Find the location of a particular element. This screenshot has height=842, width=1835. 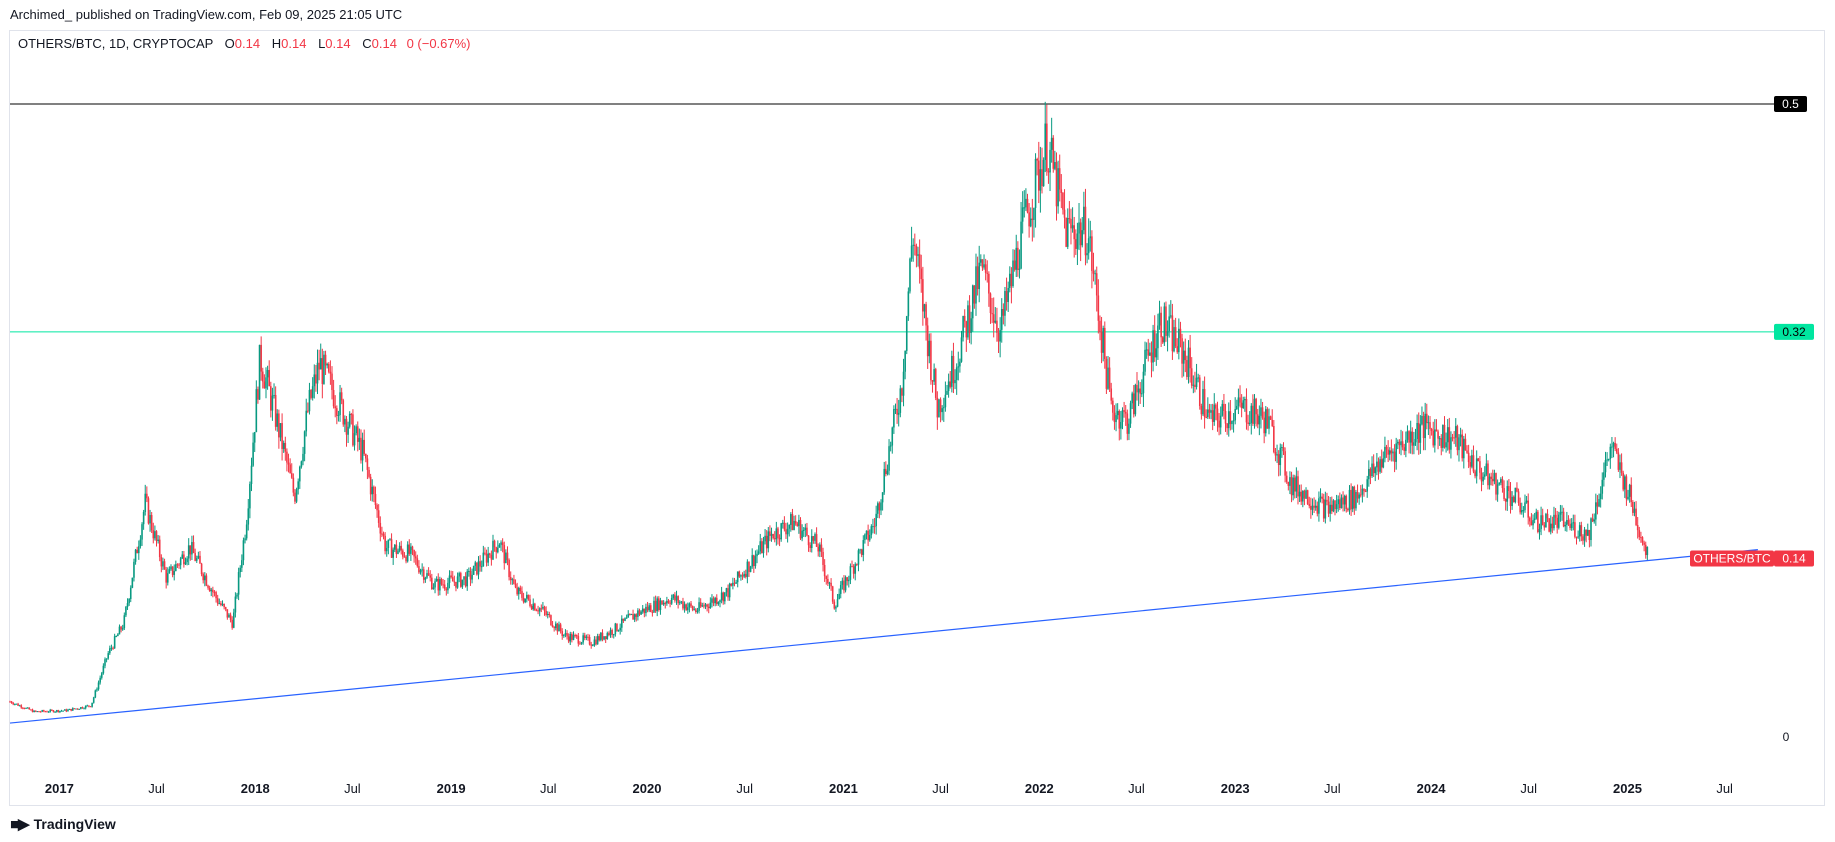

legend-high-value: 0.14 is located at coordinates (294, 43).